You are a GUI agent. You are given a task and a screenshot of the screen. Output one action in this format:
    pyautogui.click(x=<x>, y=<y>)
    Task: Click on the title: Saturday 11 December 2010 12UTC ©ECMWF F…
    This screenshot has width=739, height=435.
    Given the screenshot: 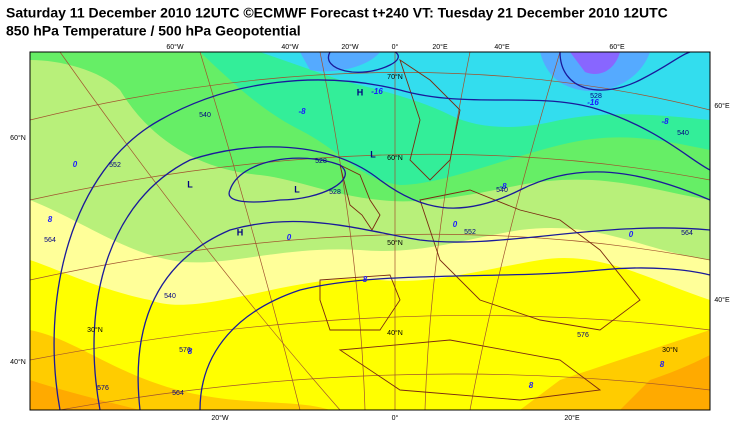 What is the action you would take?
    pyautogui.click(x=337, y=13)
    